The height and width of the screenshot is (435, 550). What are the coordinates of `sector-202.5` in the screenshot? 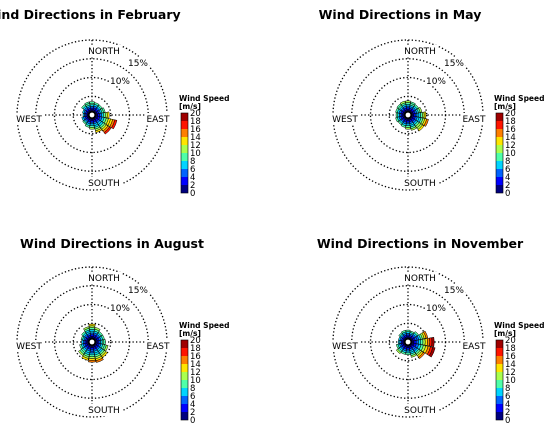 It's located at (86, 352).